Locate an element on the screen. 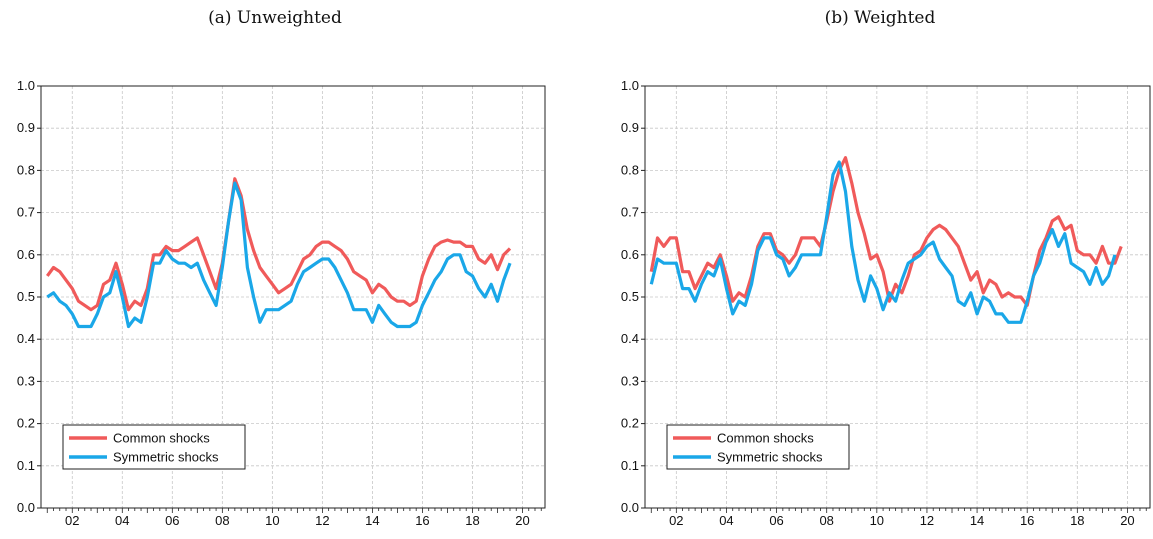 The image size is (1153, 539). panel-title-unweighted: (a) Unweighted is located at coordinates (275, 18).